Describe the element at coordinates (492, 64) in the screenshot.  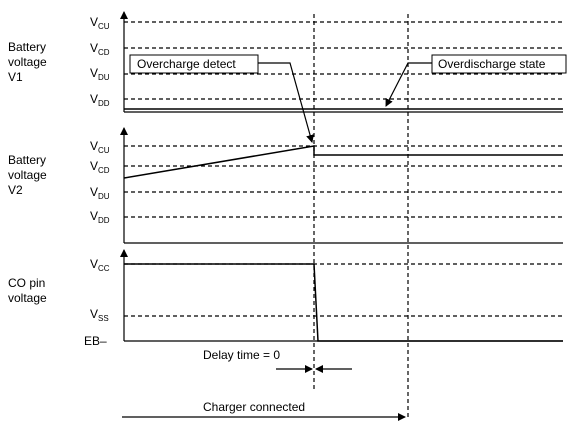
I see `overdischarge-state-label: Overdischarge state` at that location.